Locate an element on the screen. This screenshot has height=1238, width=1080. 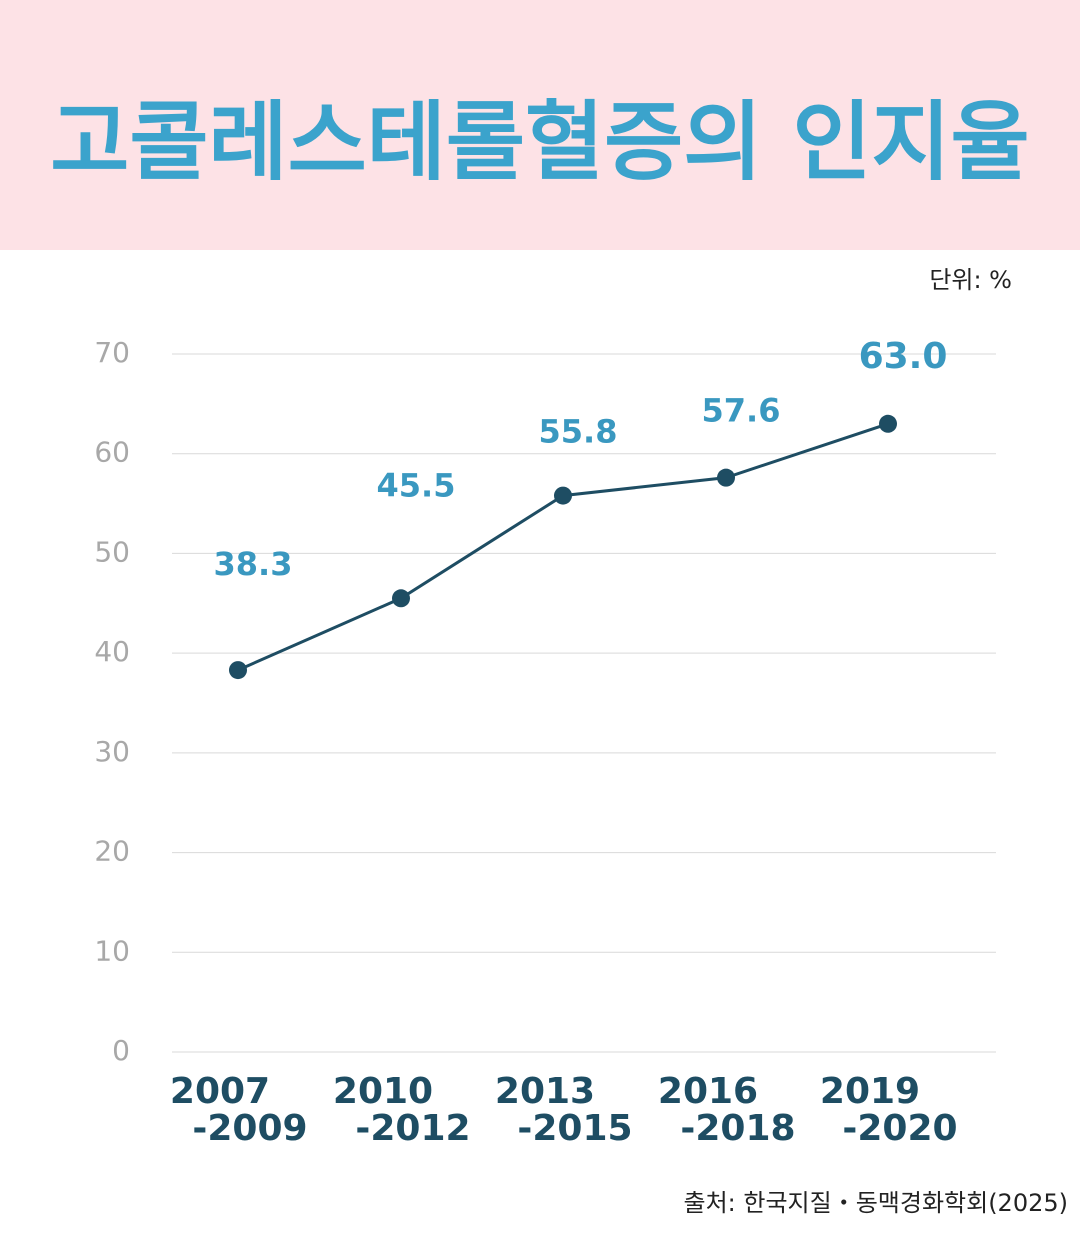
x-tick-label: -2020 is located at coordinates (899, 1128).